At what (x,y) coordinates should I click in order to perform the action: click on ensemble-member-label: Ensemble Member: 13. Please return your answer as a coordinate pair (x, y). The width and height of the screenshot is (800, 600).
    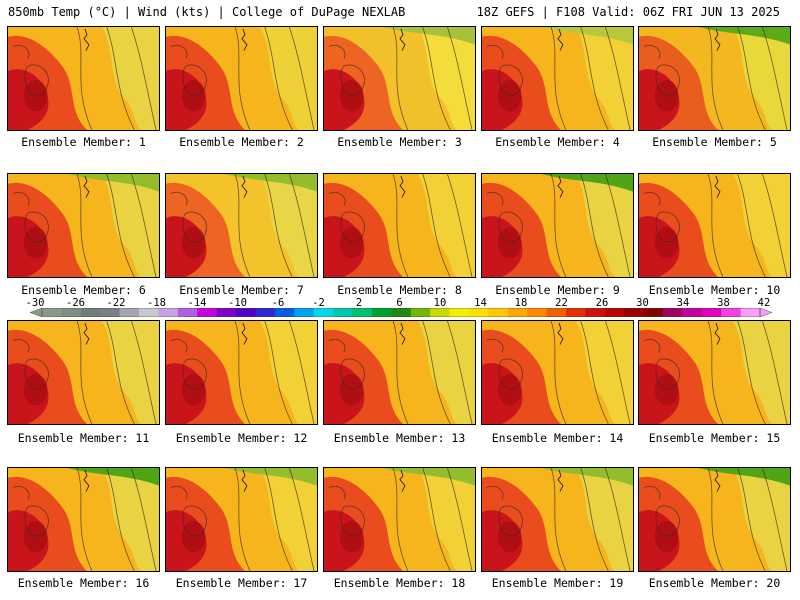
    Looking at the image, I should click on (399, 438).